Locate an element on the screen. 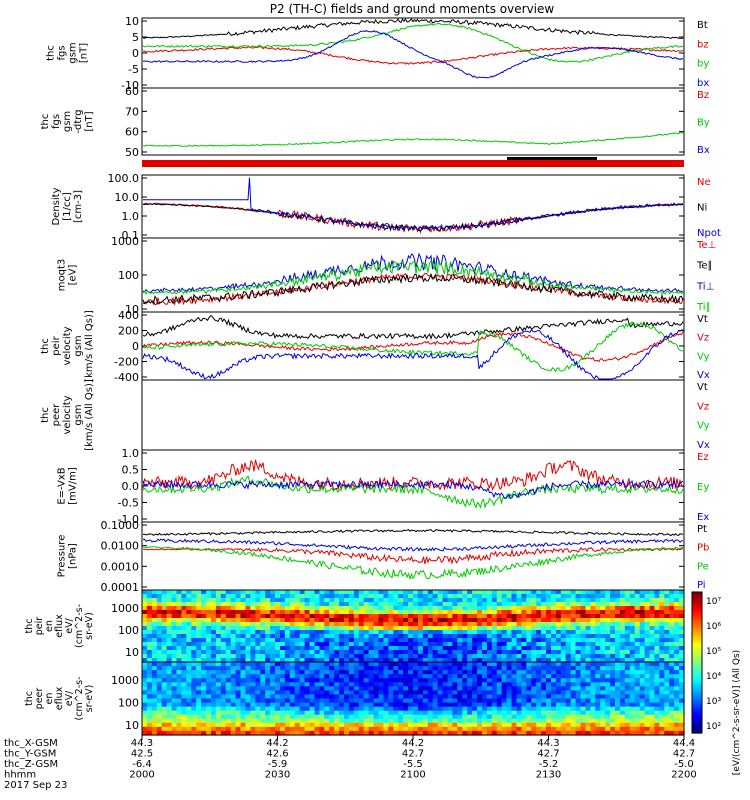  legend-ne: Ne is located at coordinates (704, 182).